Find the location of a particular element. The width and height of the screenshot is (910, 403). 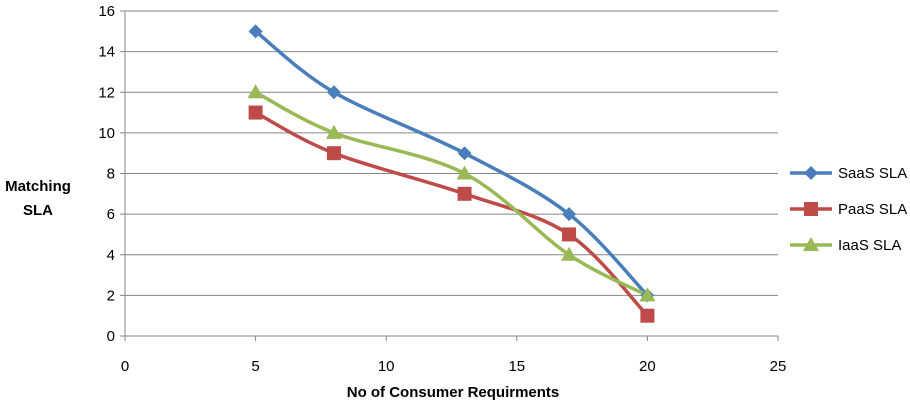

y-tick-label: 2 is located at coordinates (111, 295).